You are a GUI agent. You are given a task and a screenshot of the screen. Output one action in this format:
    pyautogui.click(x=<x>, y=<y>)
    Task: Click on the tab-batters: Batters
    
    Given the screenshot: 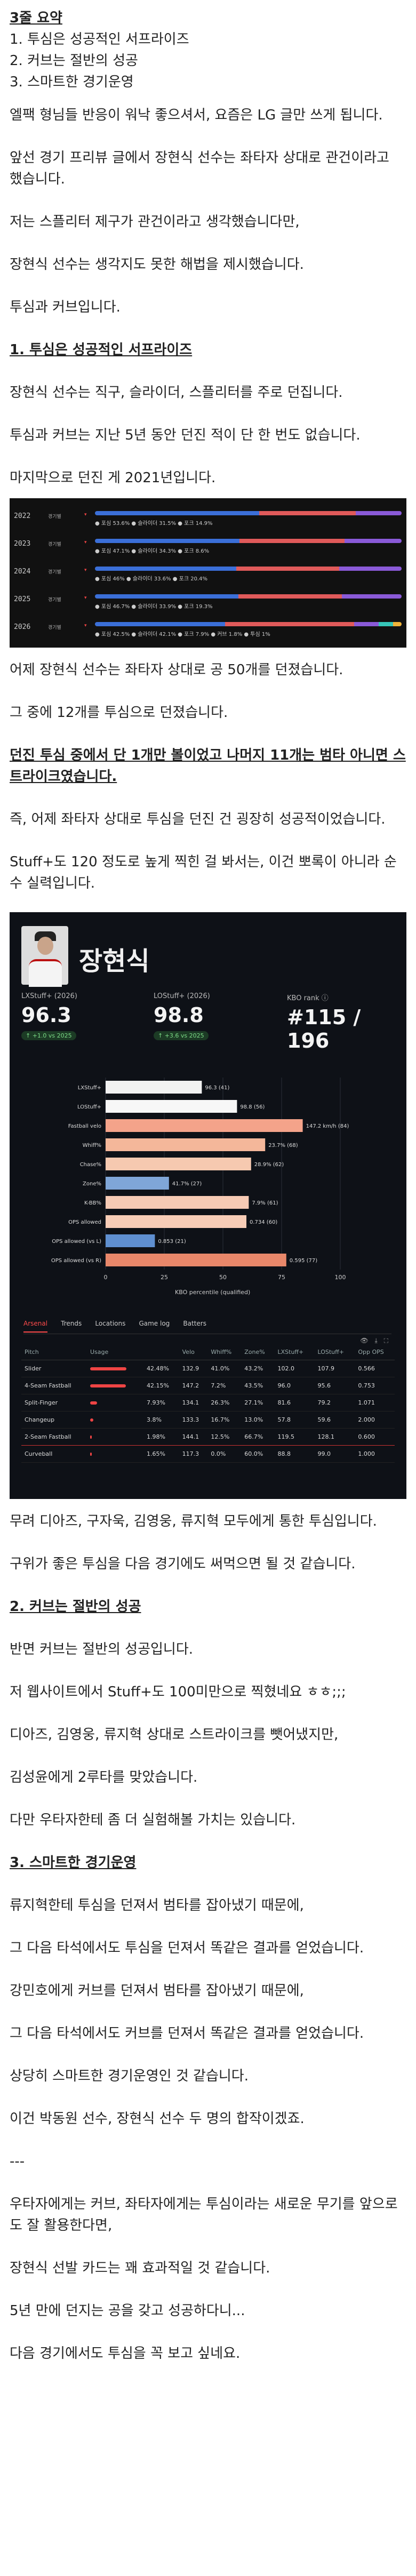 What is the action you would take?
    pyautogui.click(x=194, y=1323)
    